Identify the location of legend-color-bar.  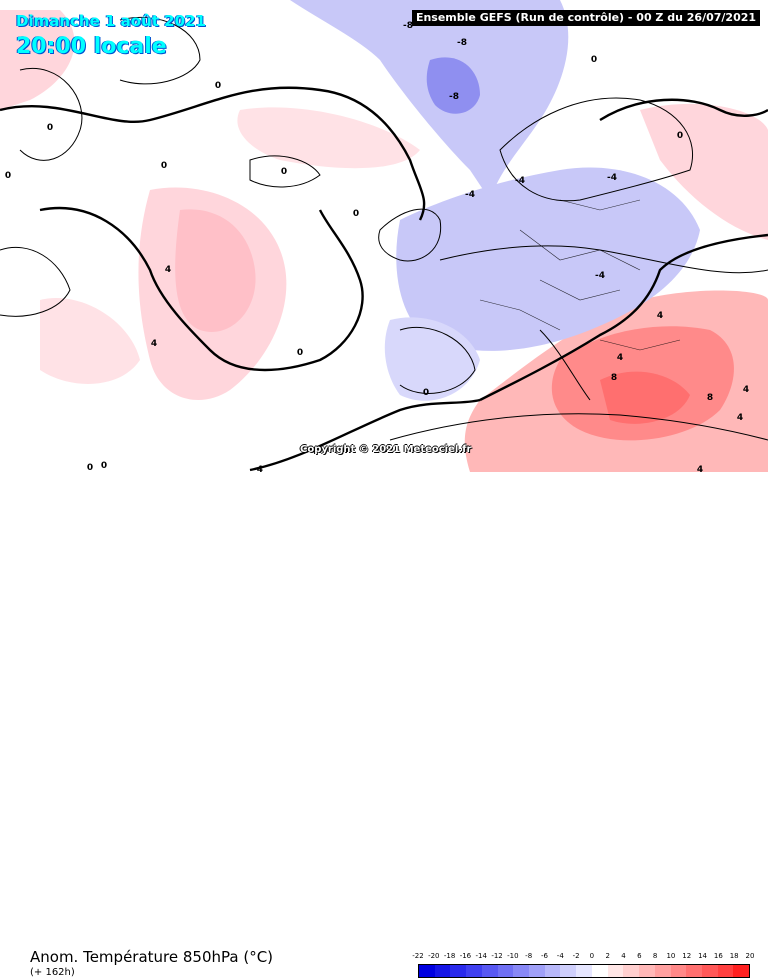
(584, 971).